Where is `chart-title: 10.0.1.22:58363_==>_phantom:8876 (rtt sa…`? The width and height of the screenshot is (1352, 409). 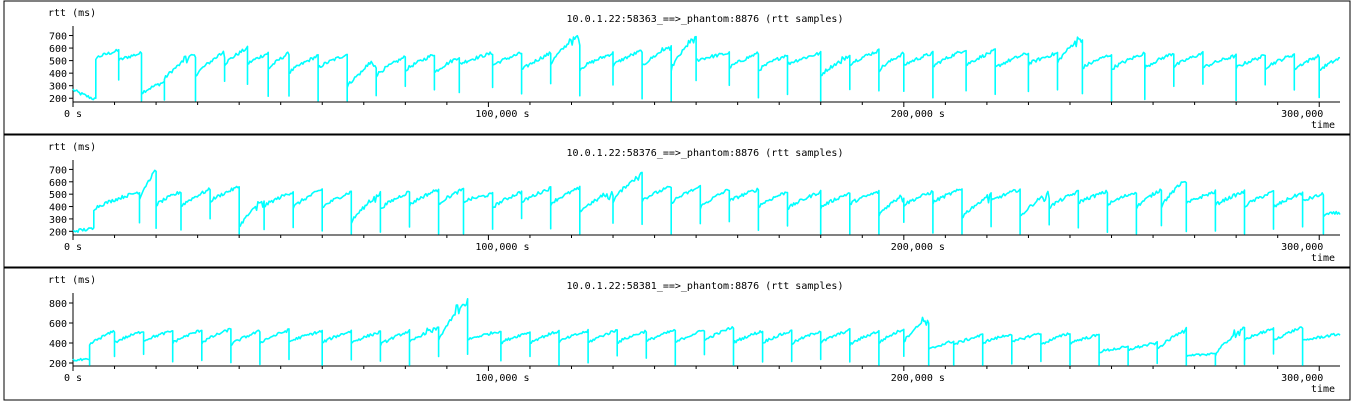
chart-title: 10.0.1.22:58363_==>_phantom:8876 (rtt sa… is located at coordinates (705, 19).